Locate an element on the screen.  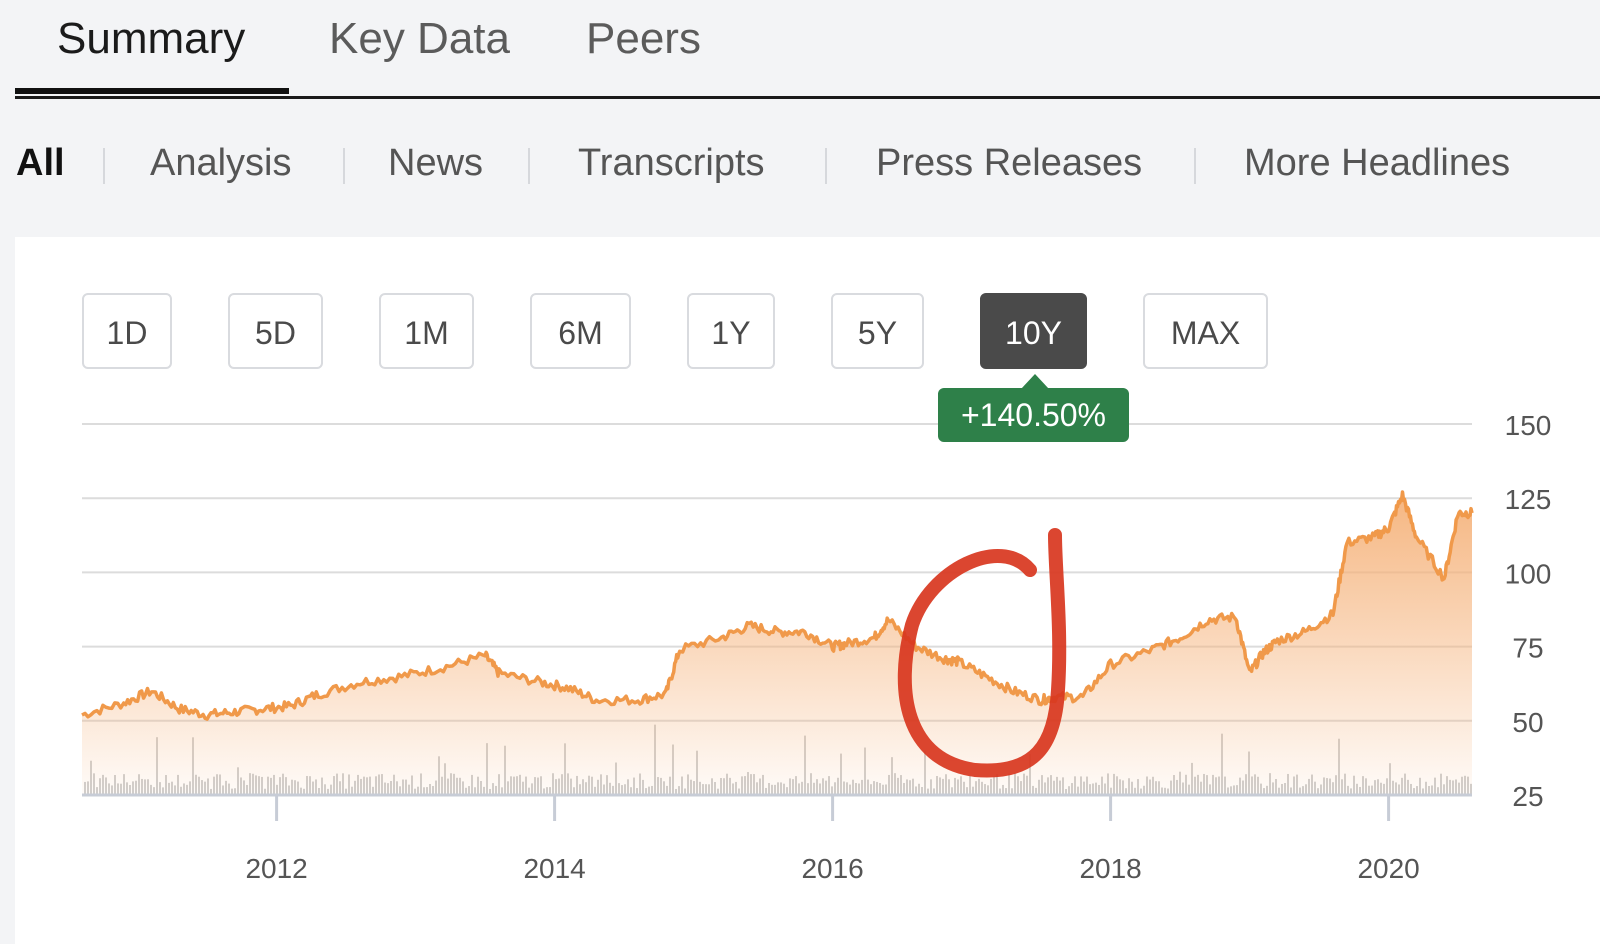
tab-peers: Peers is located at coordinates (643, 38).